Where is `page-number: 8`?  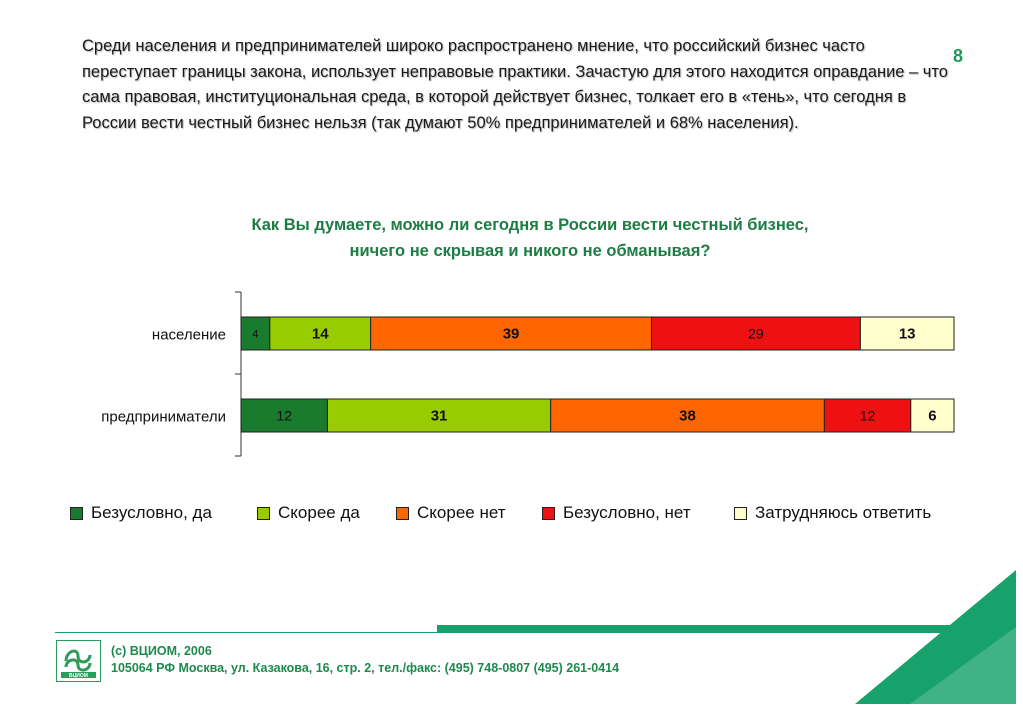 page-number: 8 is located at coordinates (958, 56).